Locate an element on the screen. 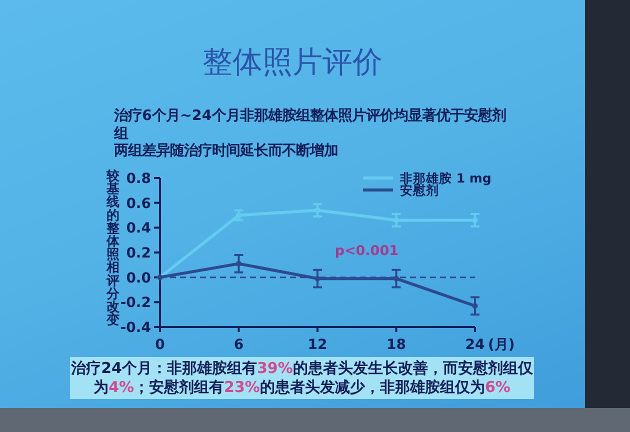 Image resolution: width=630 pixels, height=432 pixels. note: 治疗24个月：非那雄胺组有39%的患者头发生长改善，而安慰剂组仅为4%；安慰剂组有23%的患者头发减少，非那雄胺组仅为6% is located at coordinates (302, 378).